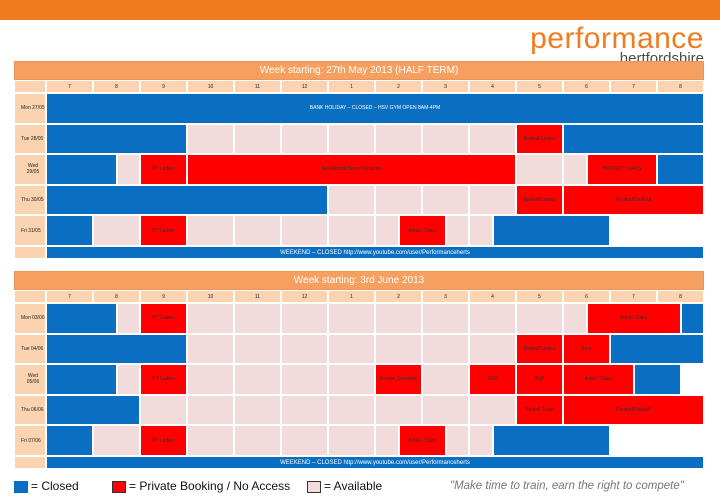 Image resolution: width=720 pixels, height=498 pixels. Describe the element at coordinates (398, 379) in the screenshot. I see `booking-block: Private Sessions` at that location.